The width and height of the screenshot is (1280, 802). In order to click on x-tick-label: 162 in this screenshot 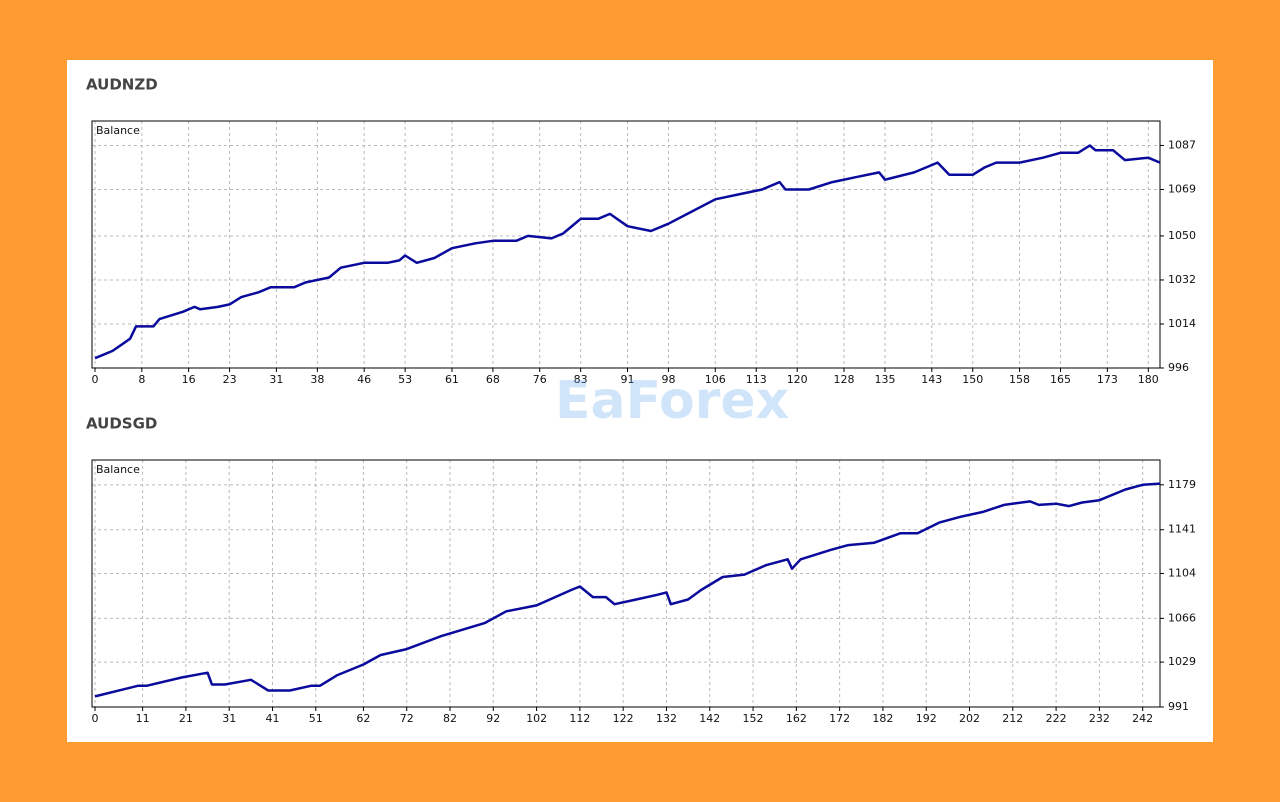, I will do `click(796, 718)`.